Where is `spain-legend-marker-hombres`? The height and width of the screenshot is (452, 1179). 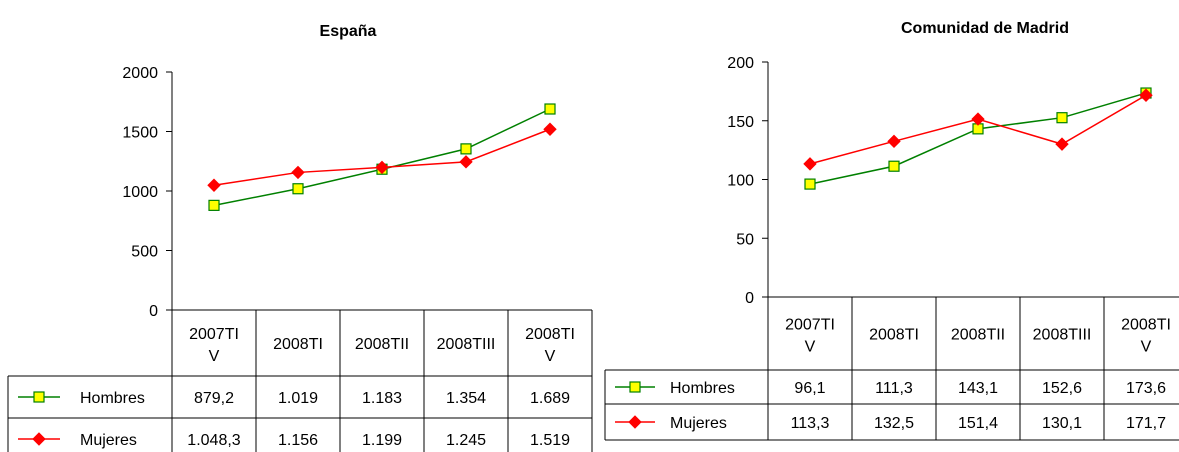 spain-legend-marker-hombres is located at coordinates (39, 397).